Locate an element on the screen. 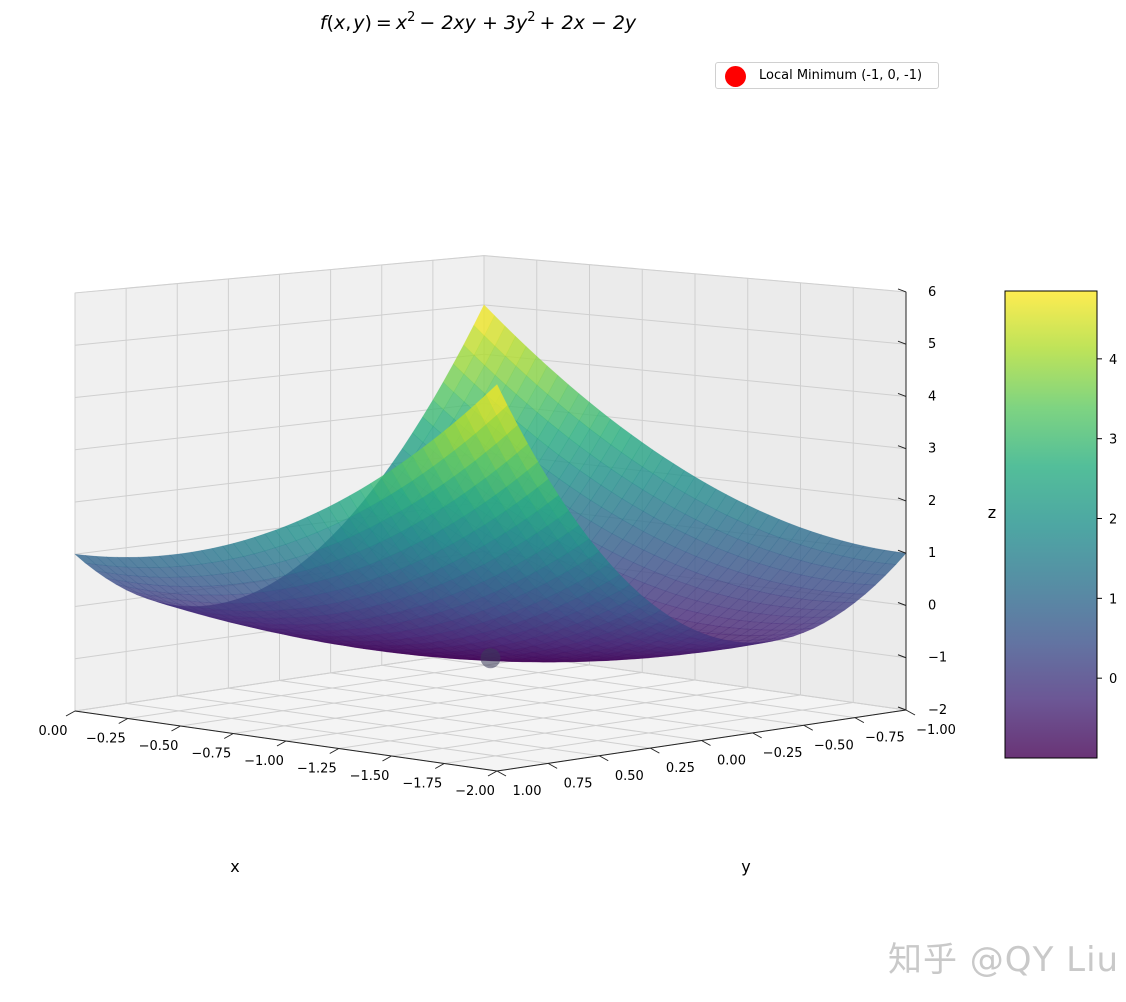 Image resolution: width=1126 pixels, height=1002 pixels. x-tick-label: −1.50 is located at coordinates (370, 776).